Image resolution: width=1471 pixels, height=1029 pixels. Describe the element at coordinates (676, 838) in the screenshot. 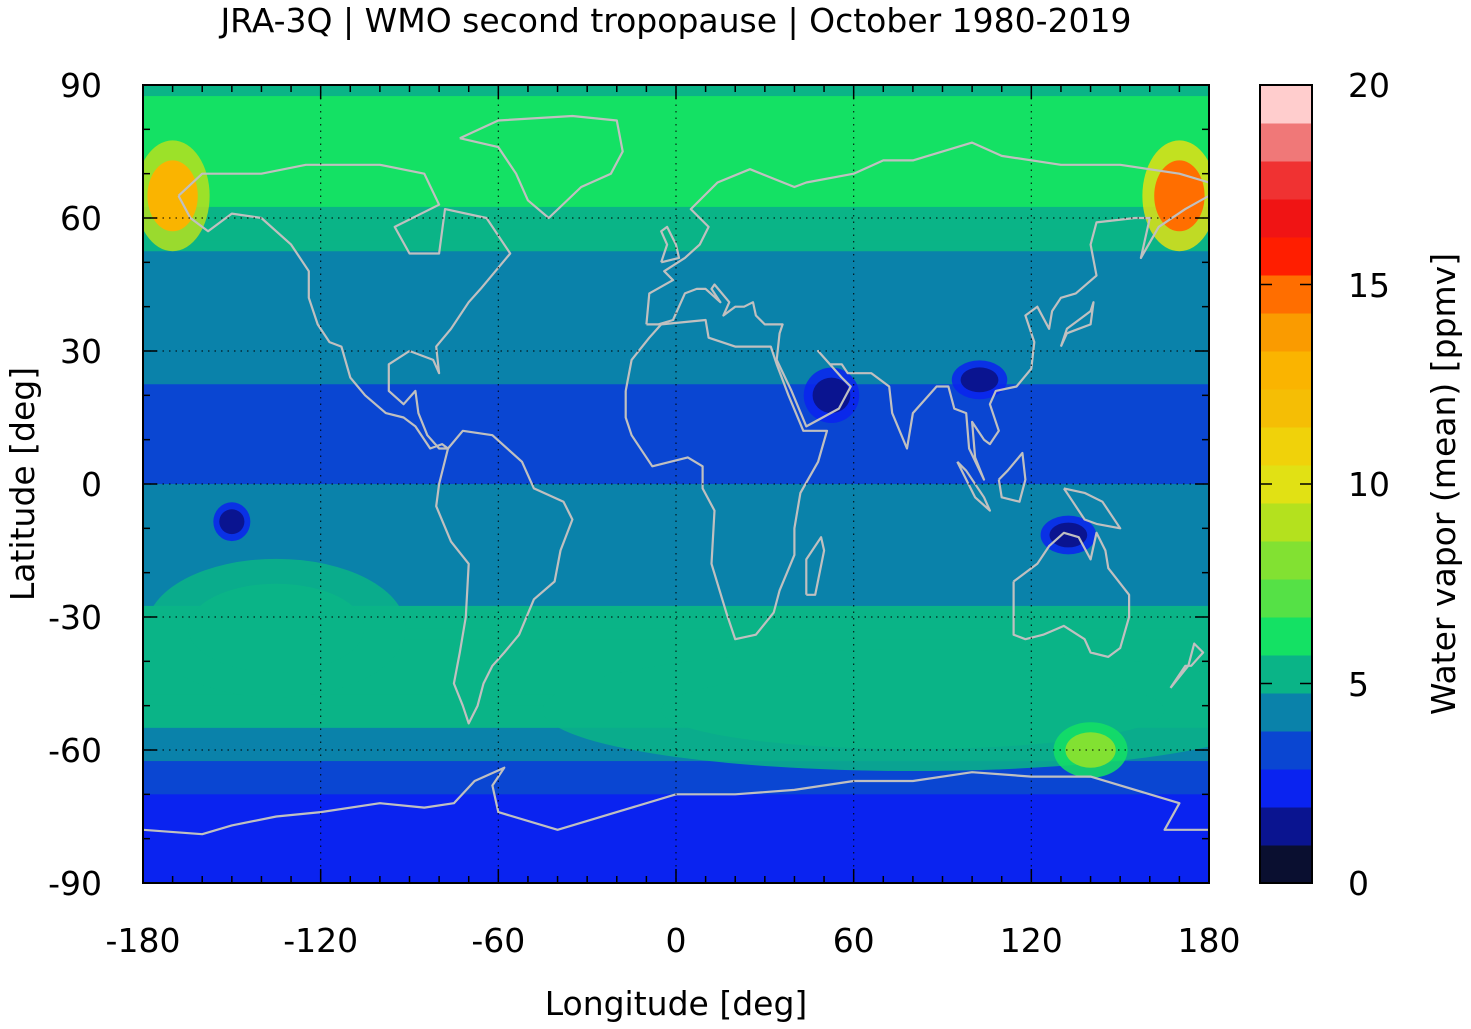

I see `field-region` at that location.